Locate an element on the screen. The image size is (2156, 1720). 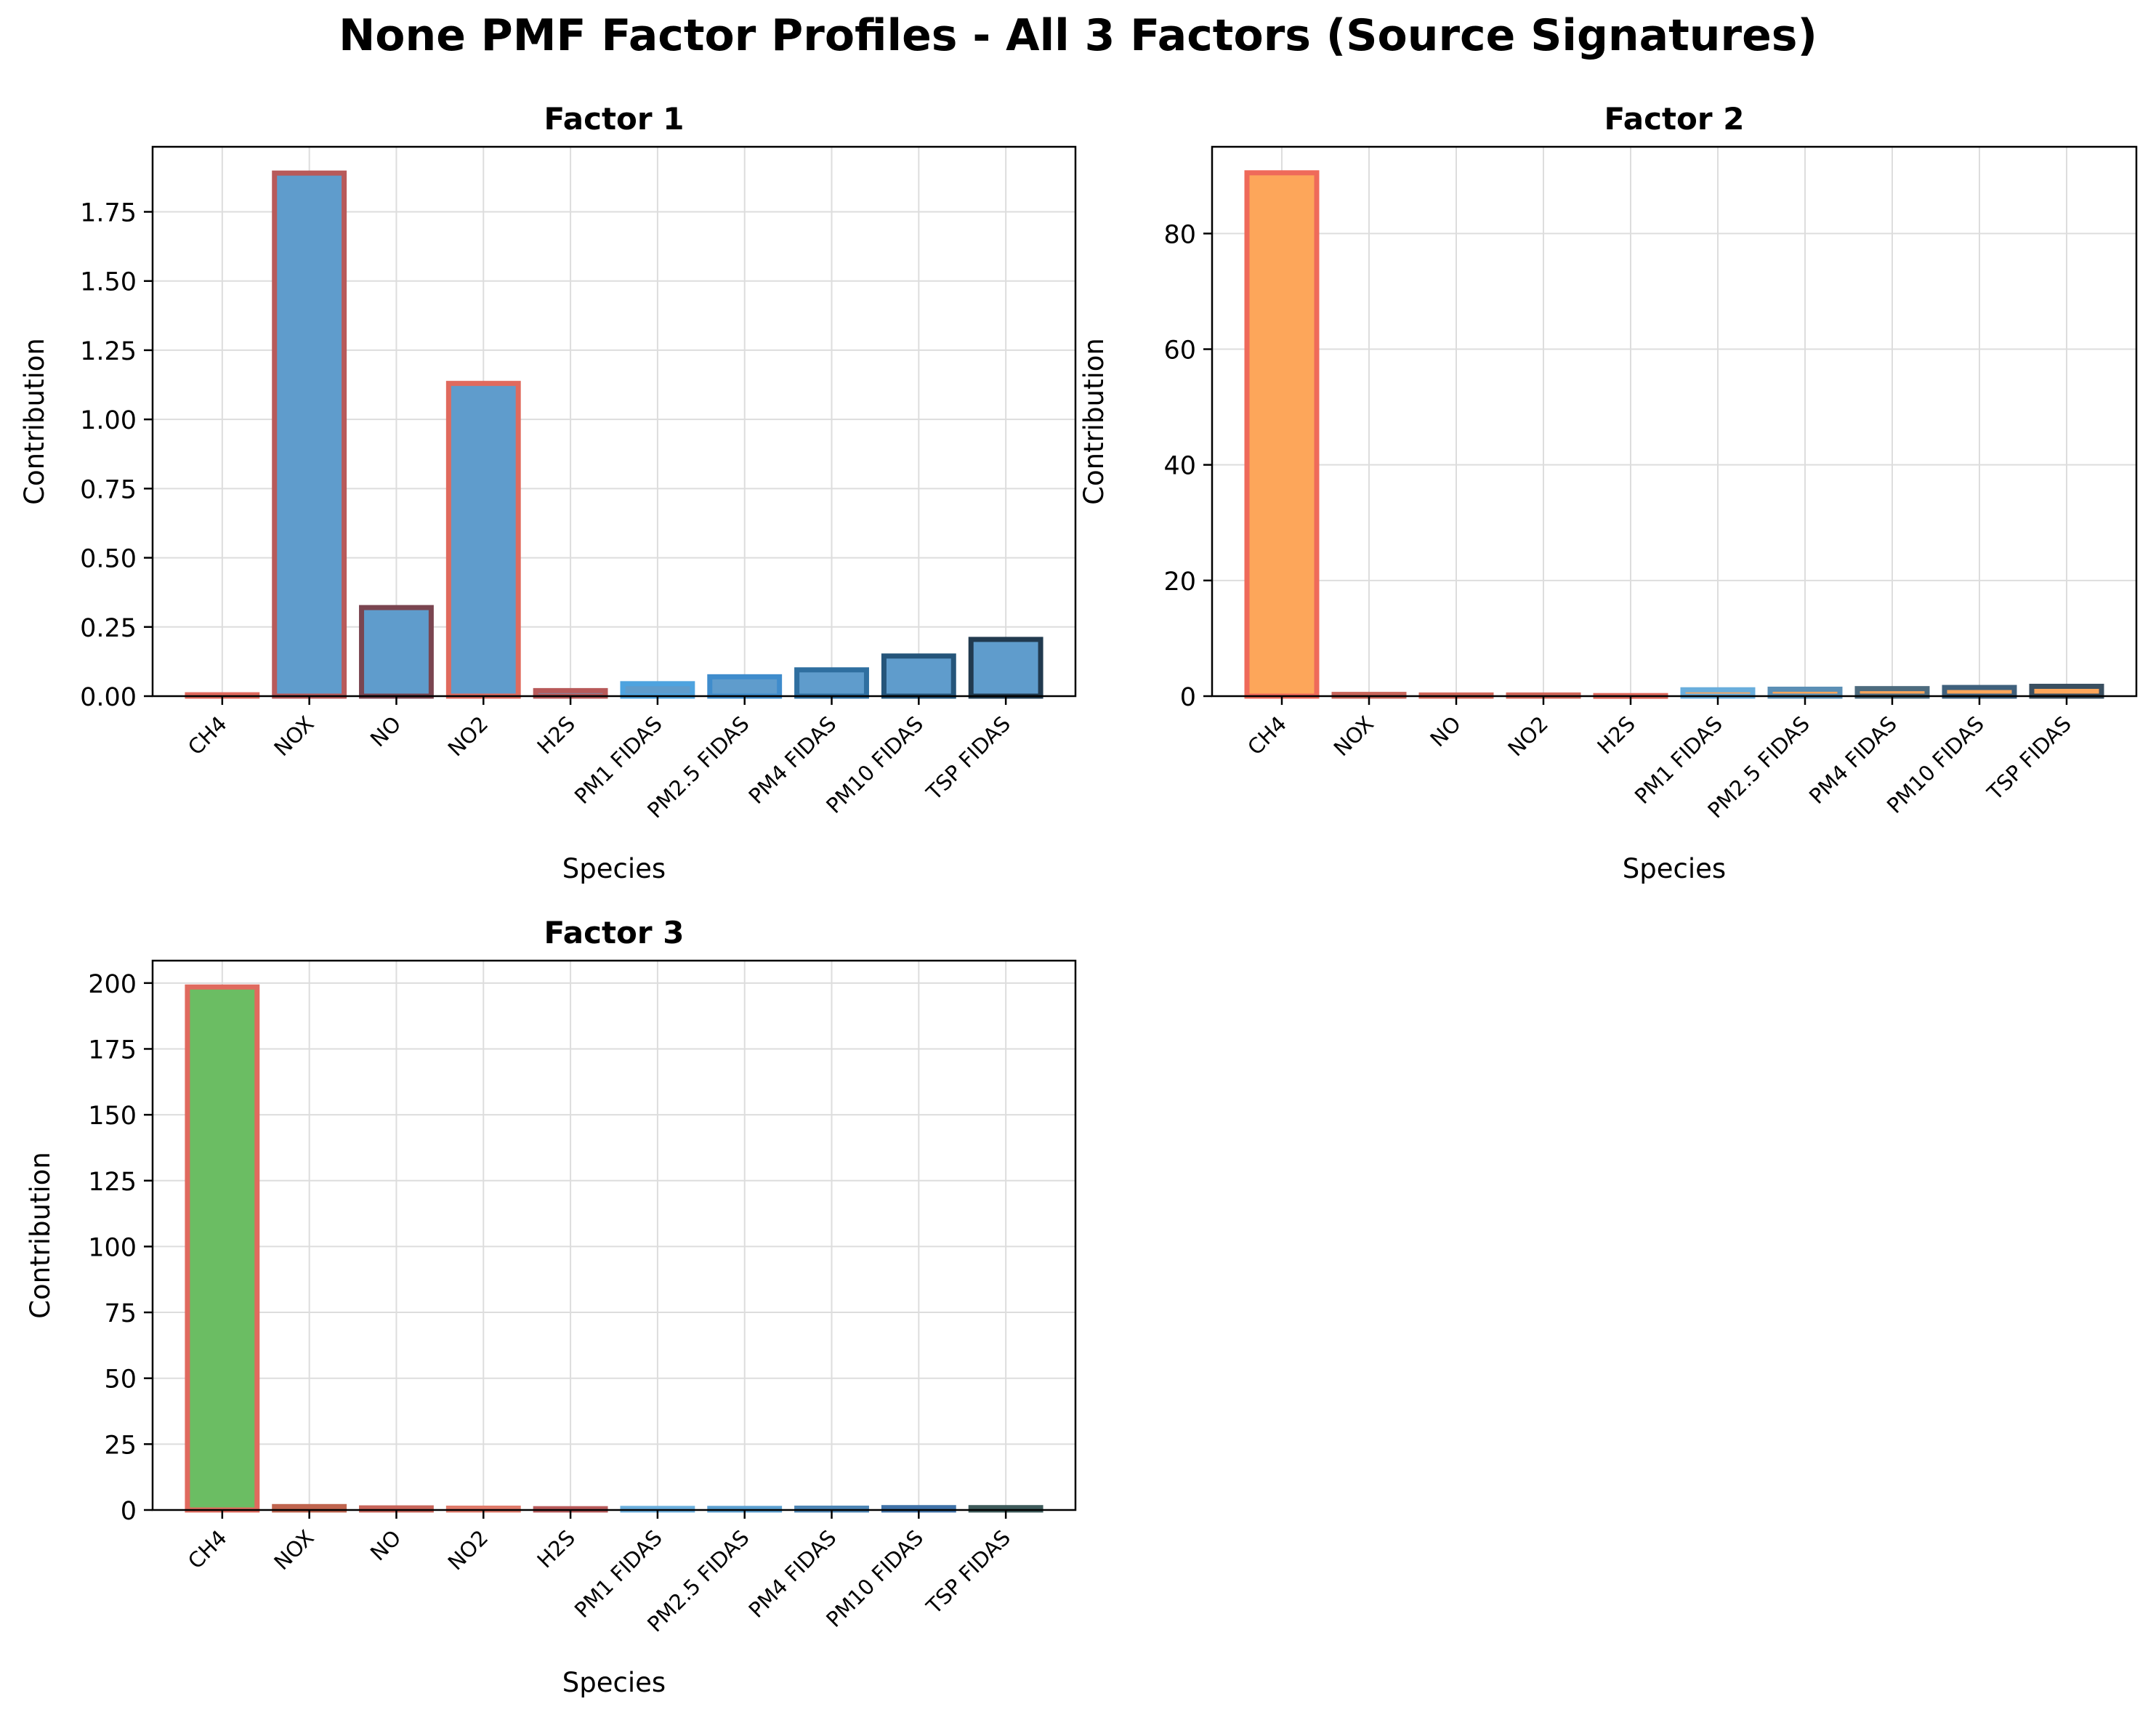
y-tick-label: 0.25 is located at coordinates (109, 628).